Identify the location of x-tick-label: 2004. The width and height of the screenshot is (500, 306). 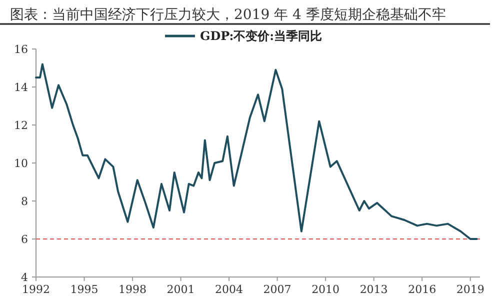
(229, 289).